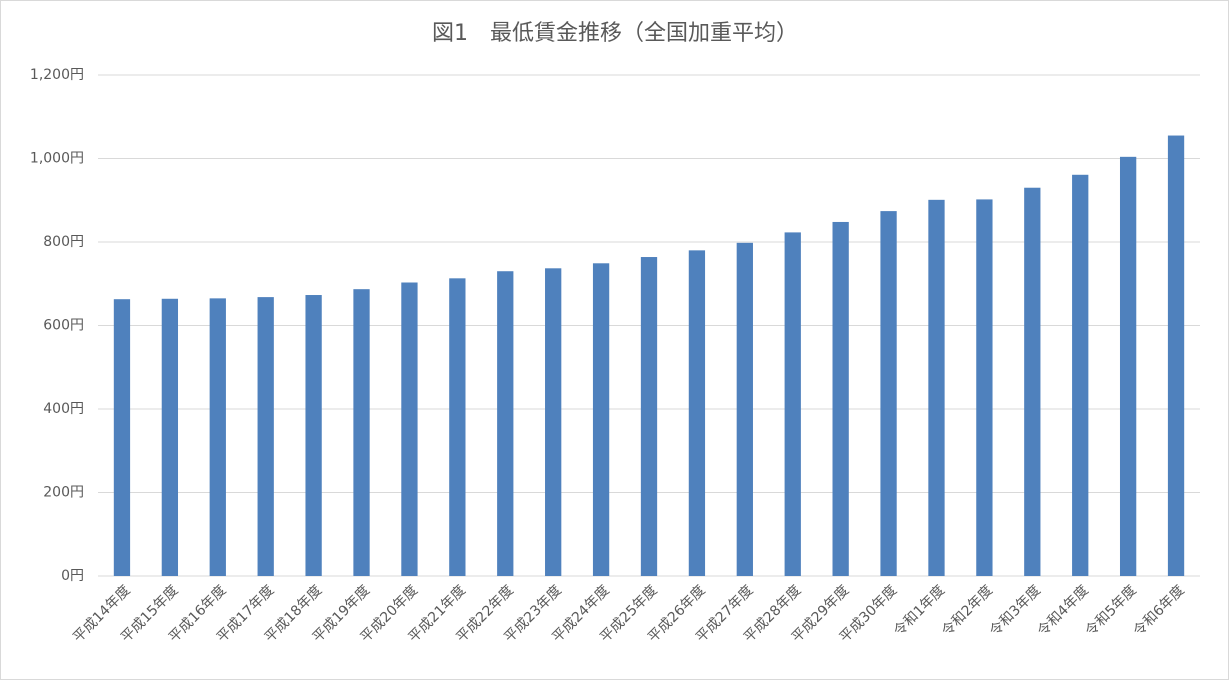 The width and height of the screenshot is (1229, 680). What do you see at coordinates (57, 75) in the screenshot?
I see `y-tick-label: 1,200円` at bounding box center [57, 75].